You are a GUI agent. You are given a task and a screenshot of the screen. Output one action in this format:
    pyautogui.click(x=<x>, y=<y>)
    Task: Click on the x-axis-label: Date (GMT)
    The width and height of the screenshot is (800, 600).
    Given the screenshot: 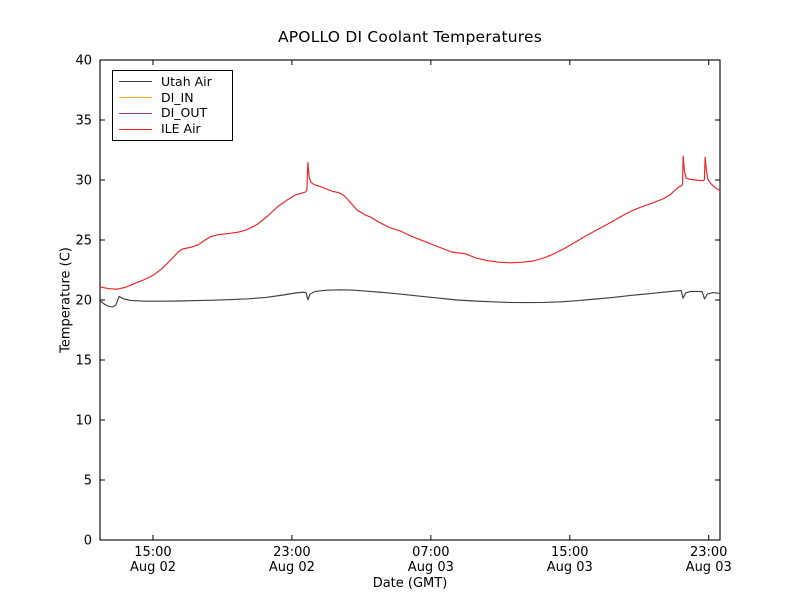 What is the action you would take?
    pyautogui.click(x=410, y=583)
    